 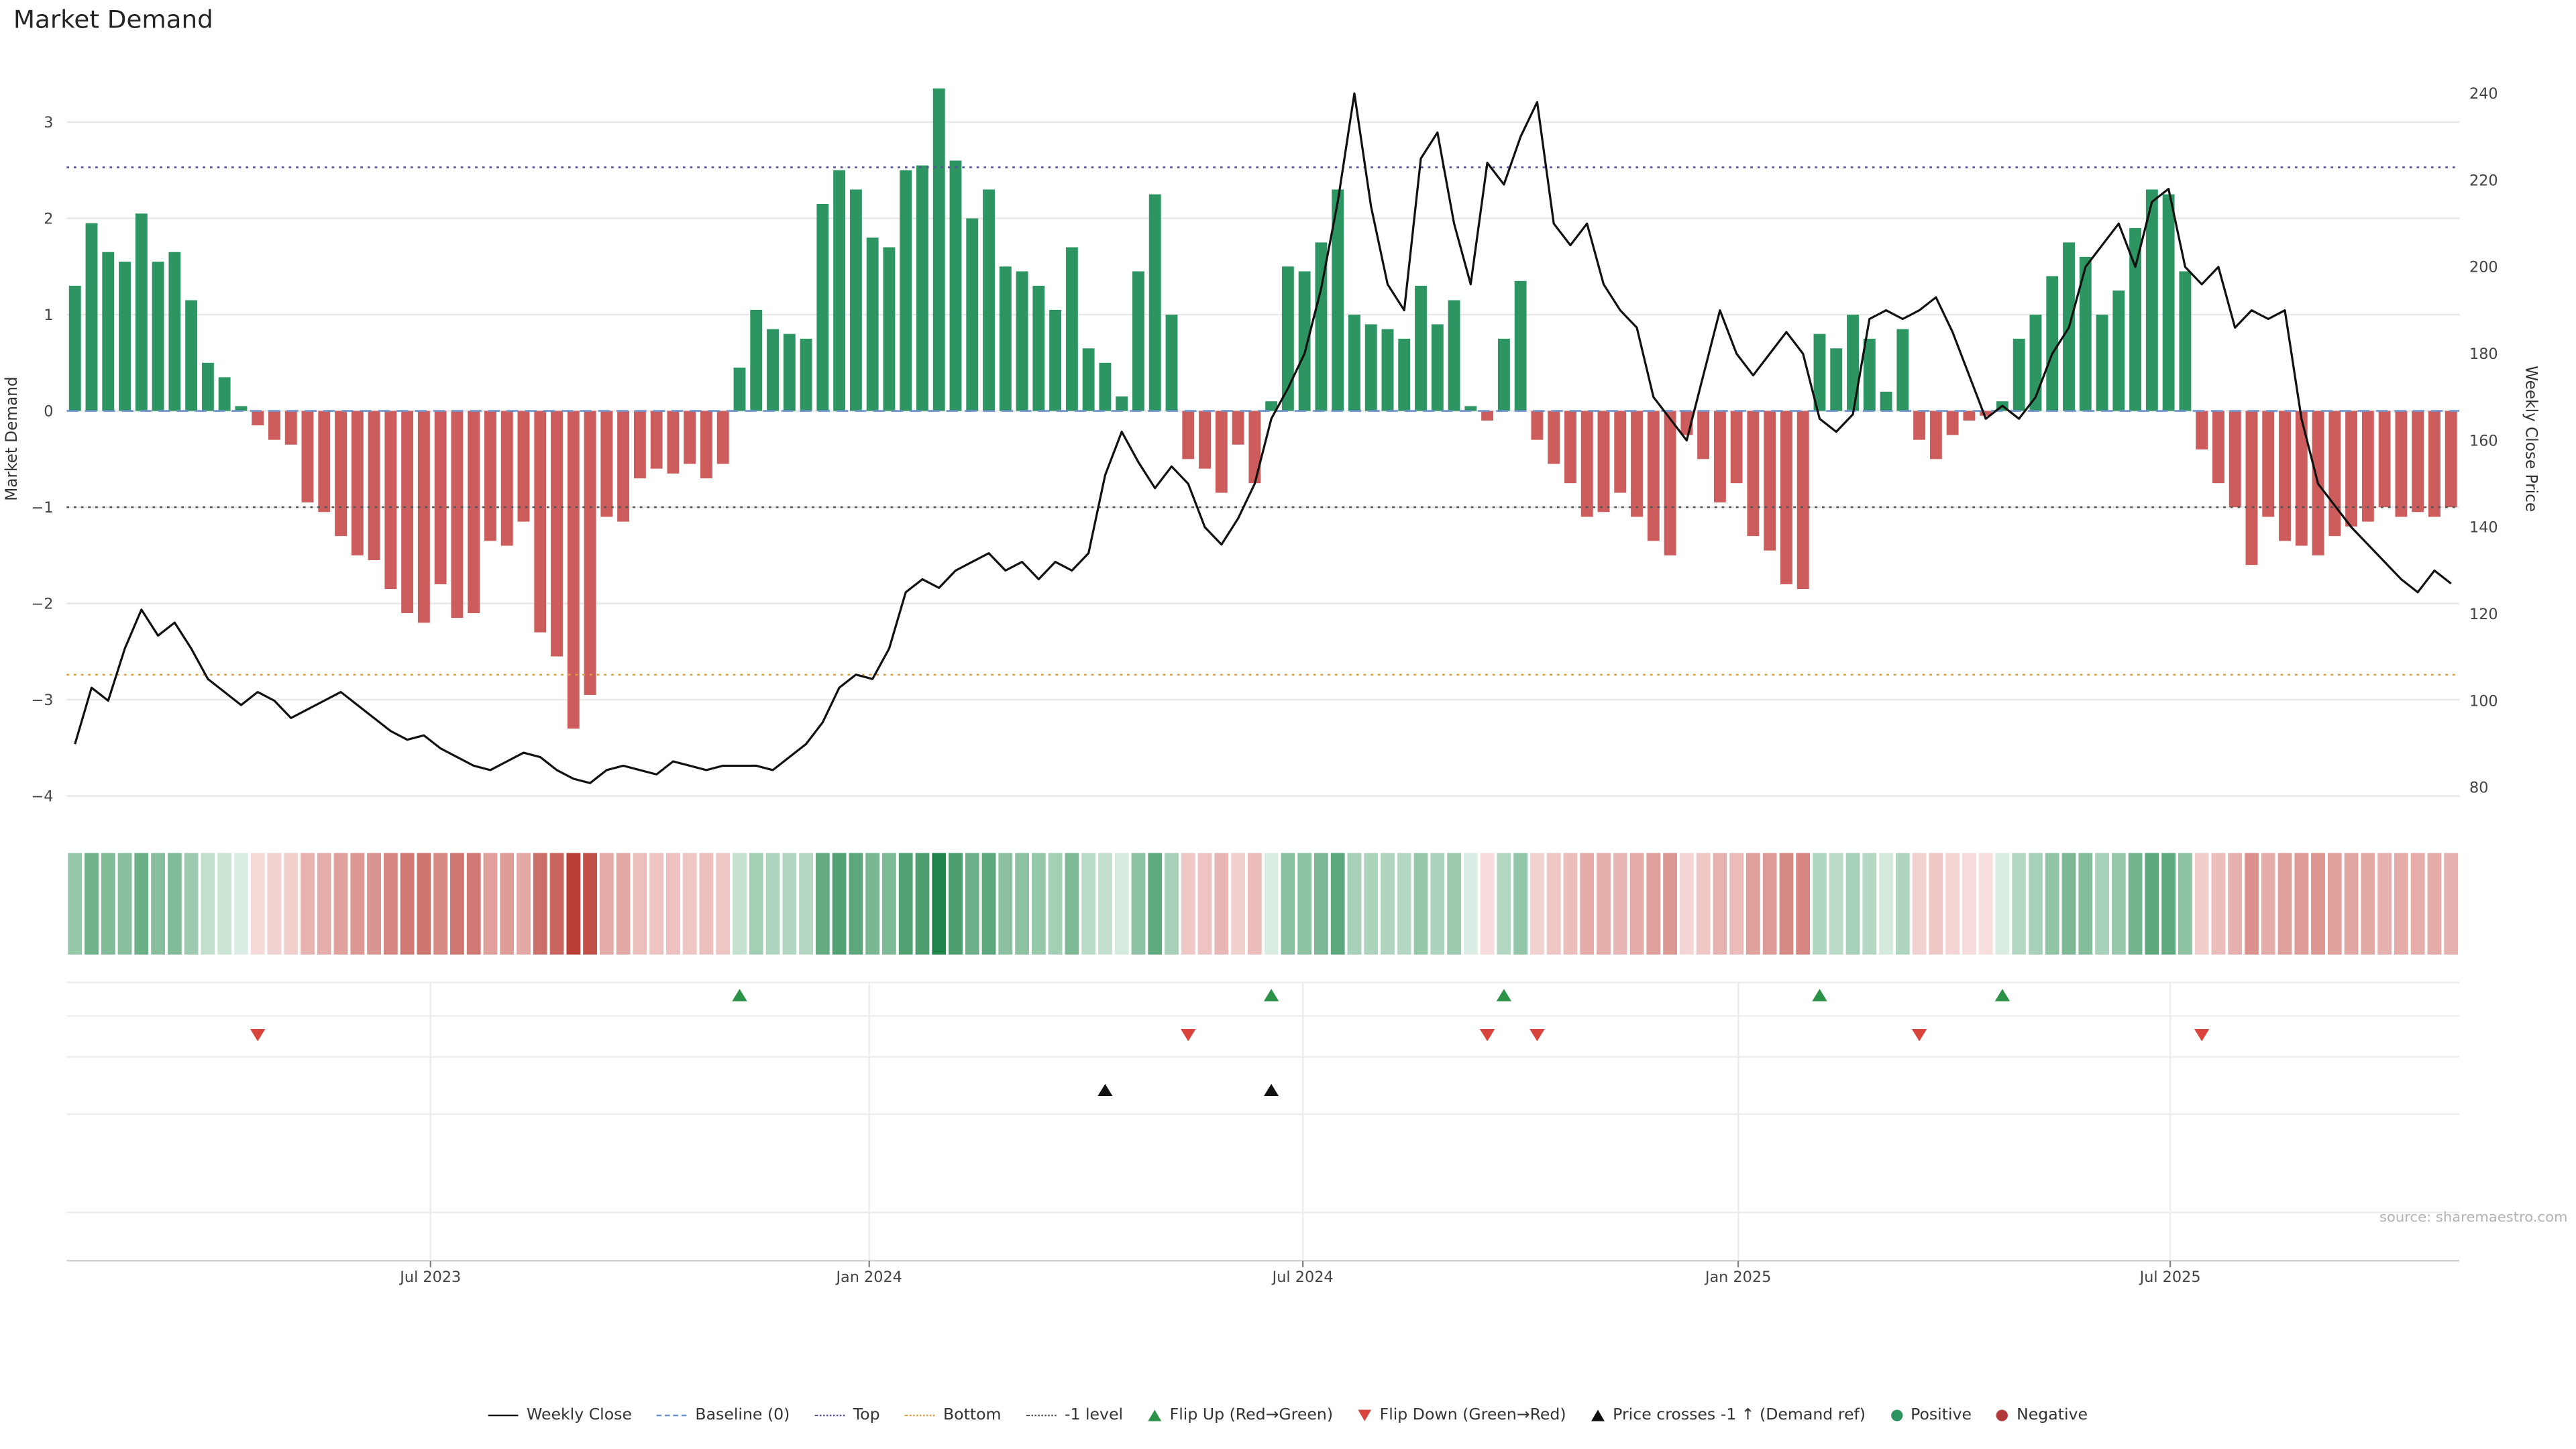 What do you see at coordinates (2473, 1217) in the screenshot?
I see `source-credit: source: sharemaestro.com` at bounding box center [2473, 1217].